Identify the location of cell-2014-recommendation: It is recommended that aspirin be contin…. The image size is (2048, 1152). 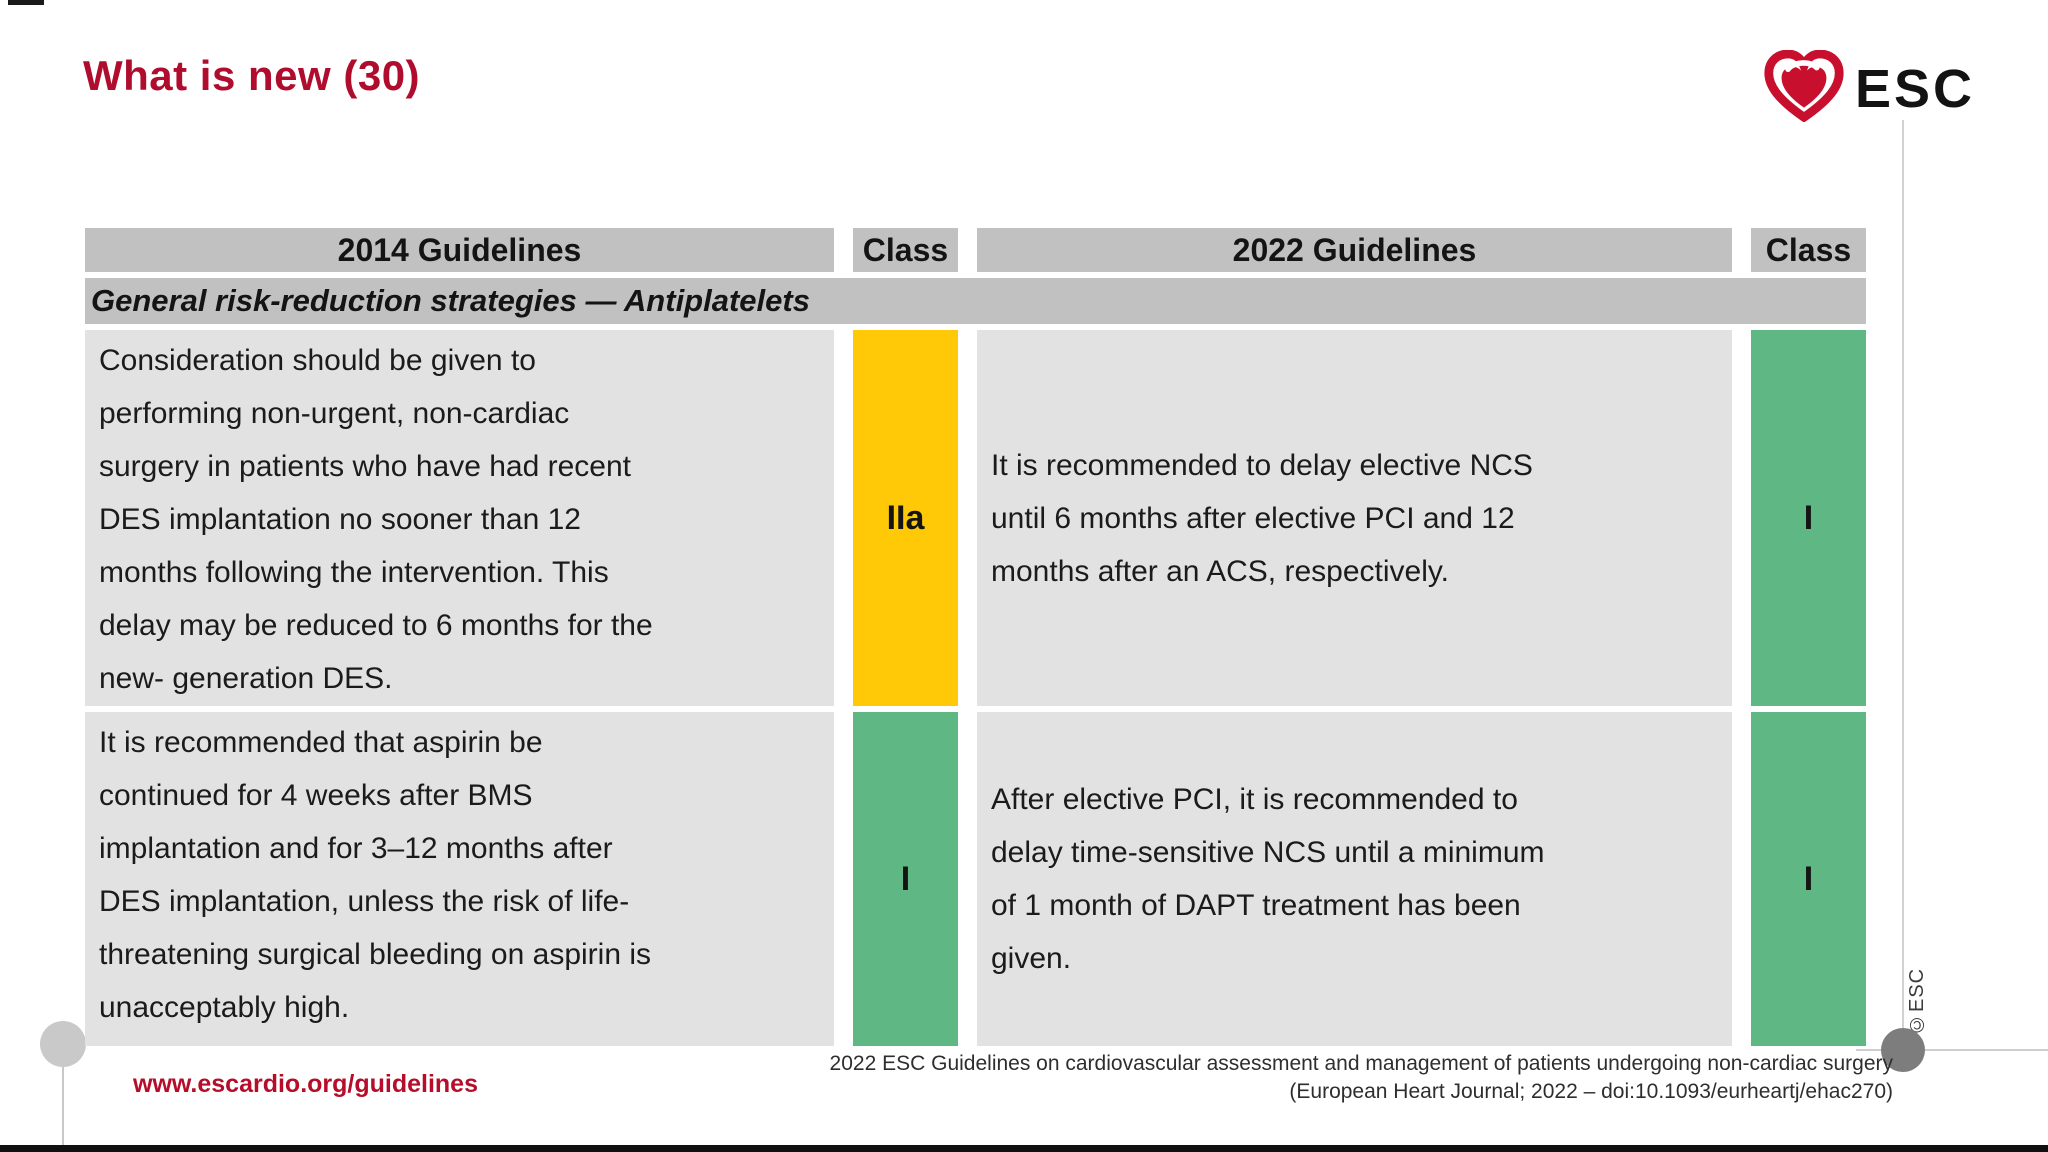
(459, 879).